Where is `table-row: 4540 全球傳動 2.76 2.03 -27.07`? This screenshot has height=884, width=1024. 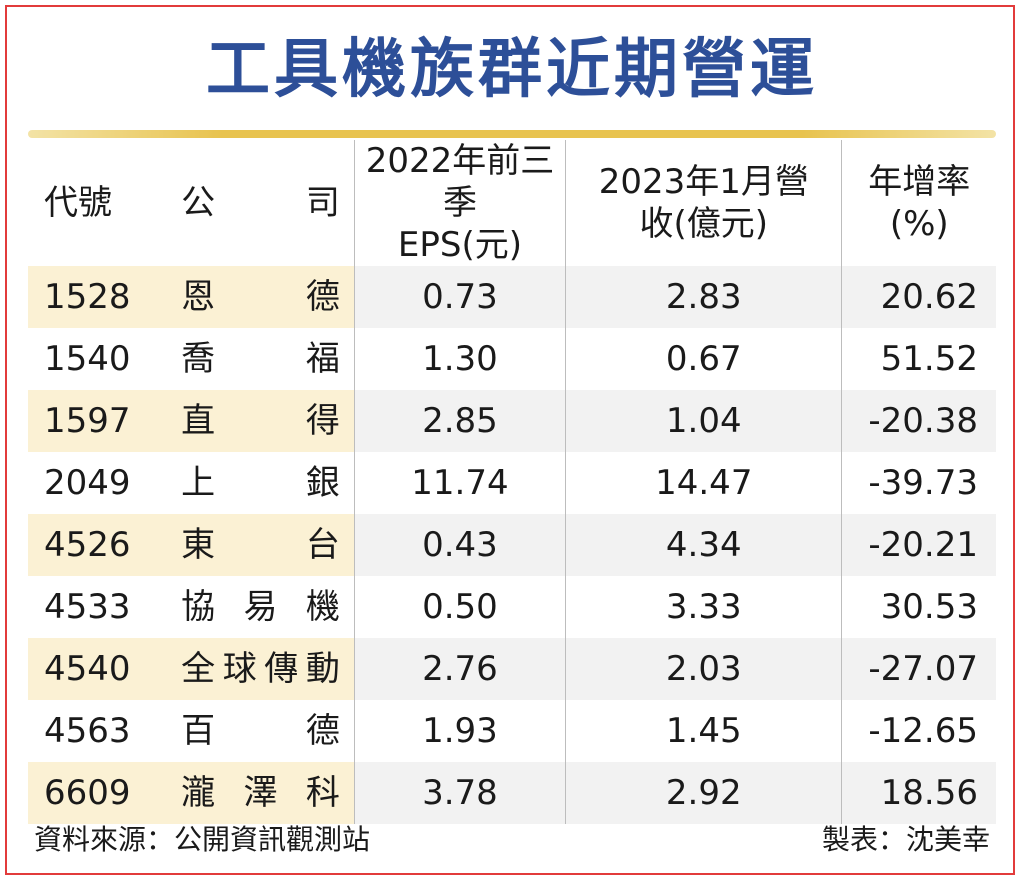
table-row: 4540 全球傳動 2.76 2.03 -27.07 is located at coordinates (512, 669).